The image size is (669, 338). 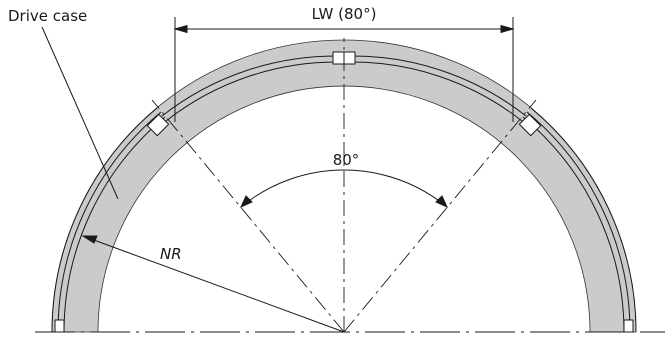 I want to click on casing-segment-top, so click(x=344, y=88).